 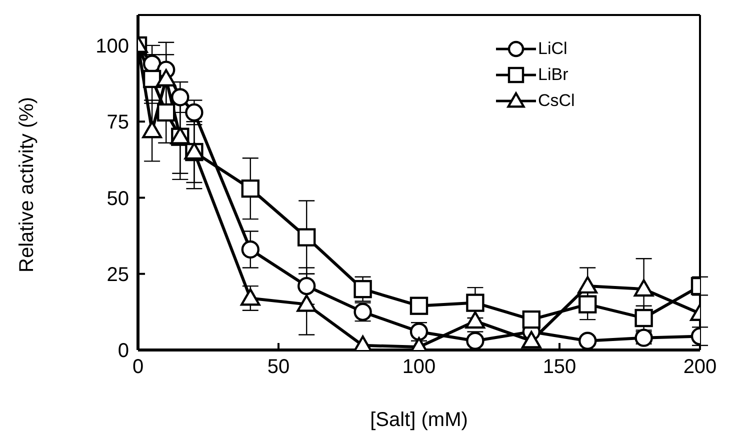 What do you see at coordinates (278, 367) in the screenshot?
I see `x-tick-label: 50` at bounding box center [278, 367].